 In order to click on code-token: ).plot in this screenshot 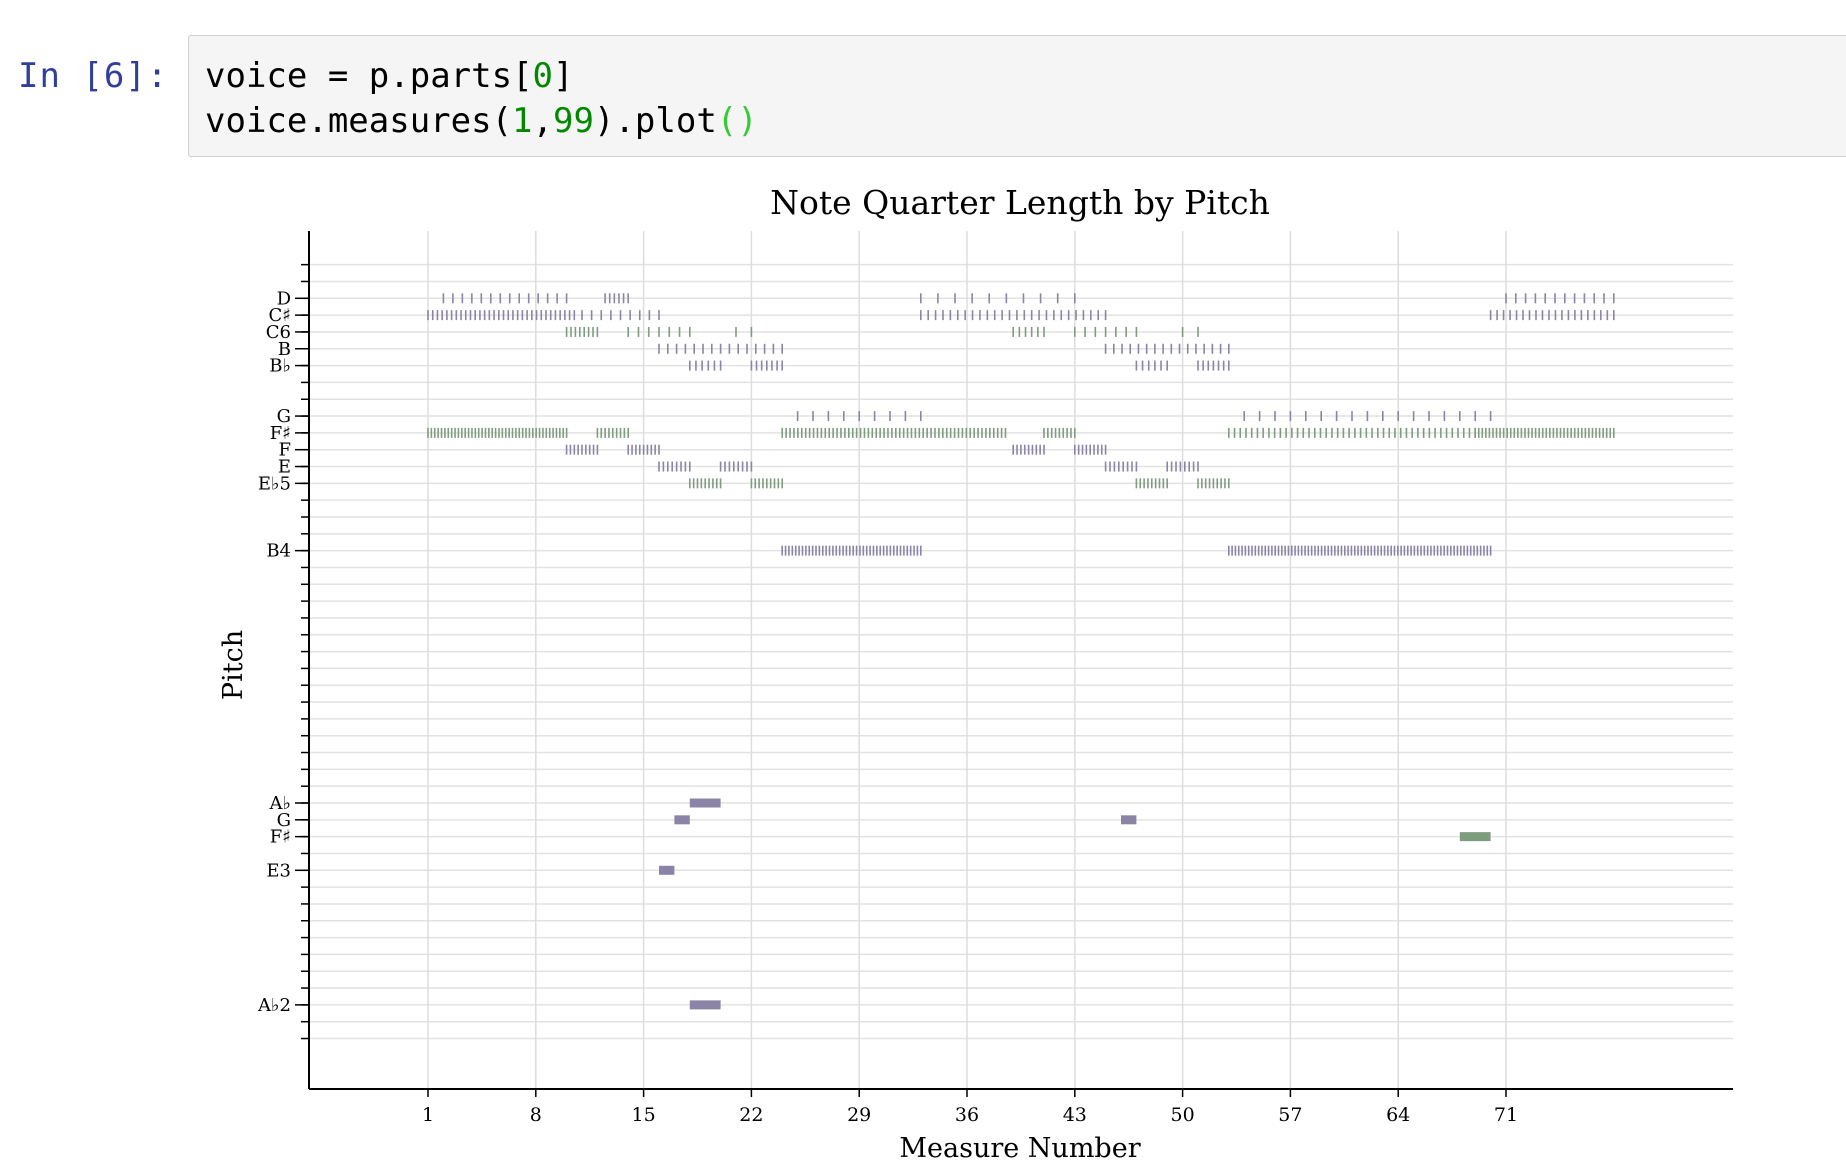, I will do `click(655, 121)`.